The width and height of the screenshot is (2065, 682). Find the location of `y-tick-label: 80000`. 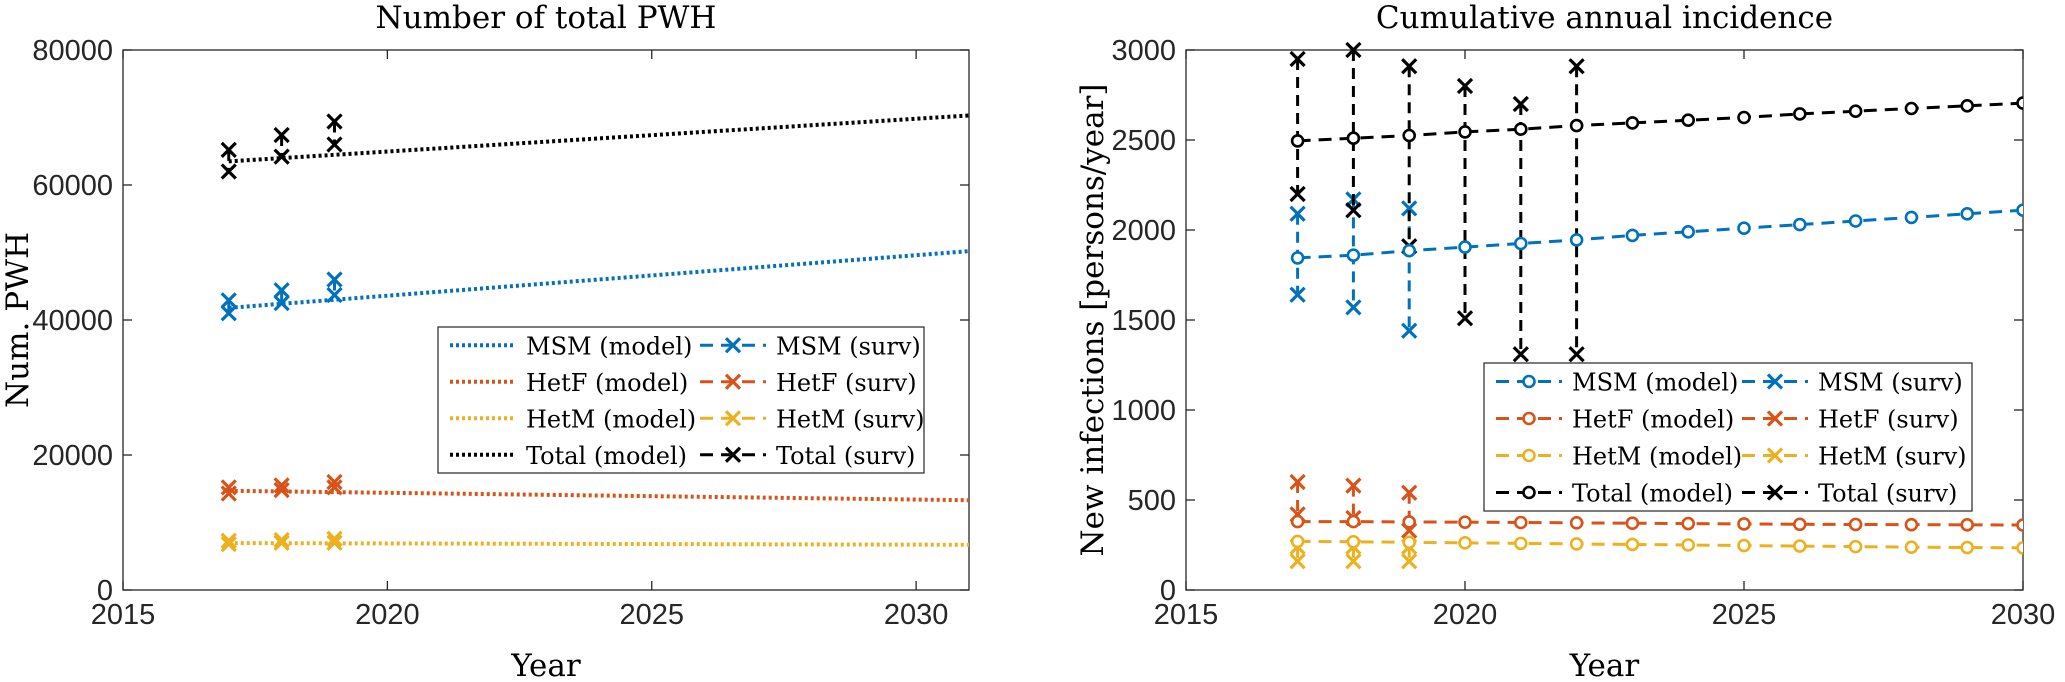

y-tick-label: 80000 is located at coordinates (72, 51).